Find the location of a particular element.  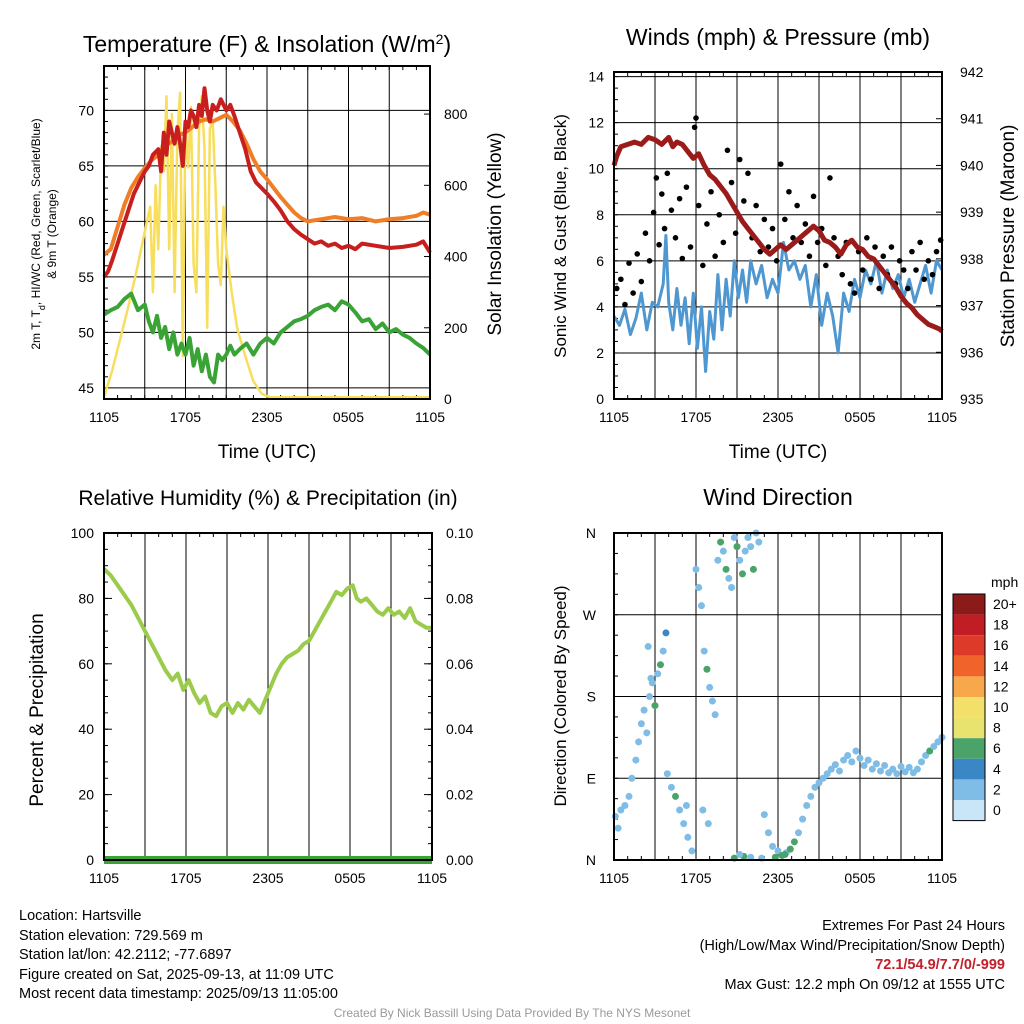

y-tick-label-right: 0.02 is located at coordinates (459, 795).